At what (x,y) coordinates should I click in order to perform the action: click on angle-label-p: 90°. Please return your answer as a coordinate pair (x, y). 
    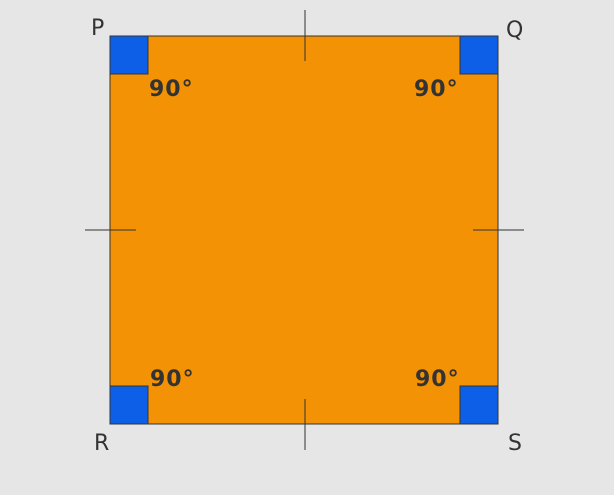
    Looking at the image, I should click on (171, 89).